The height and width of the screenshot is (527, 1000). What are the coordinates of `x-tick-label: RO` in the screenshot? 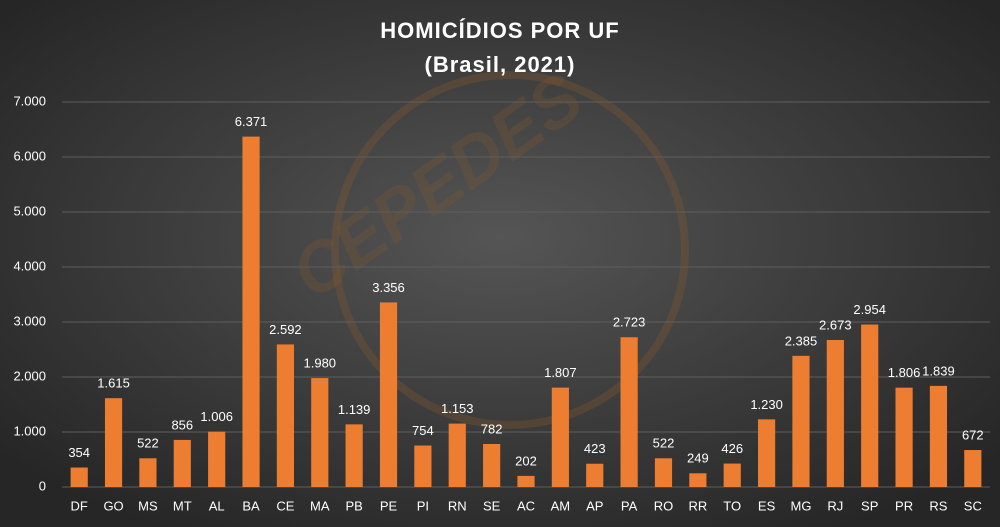 It's located at (664, 505).